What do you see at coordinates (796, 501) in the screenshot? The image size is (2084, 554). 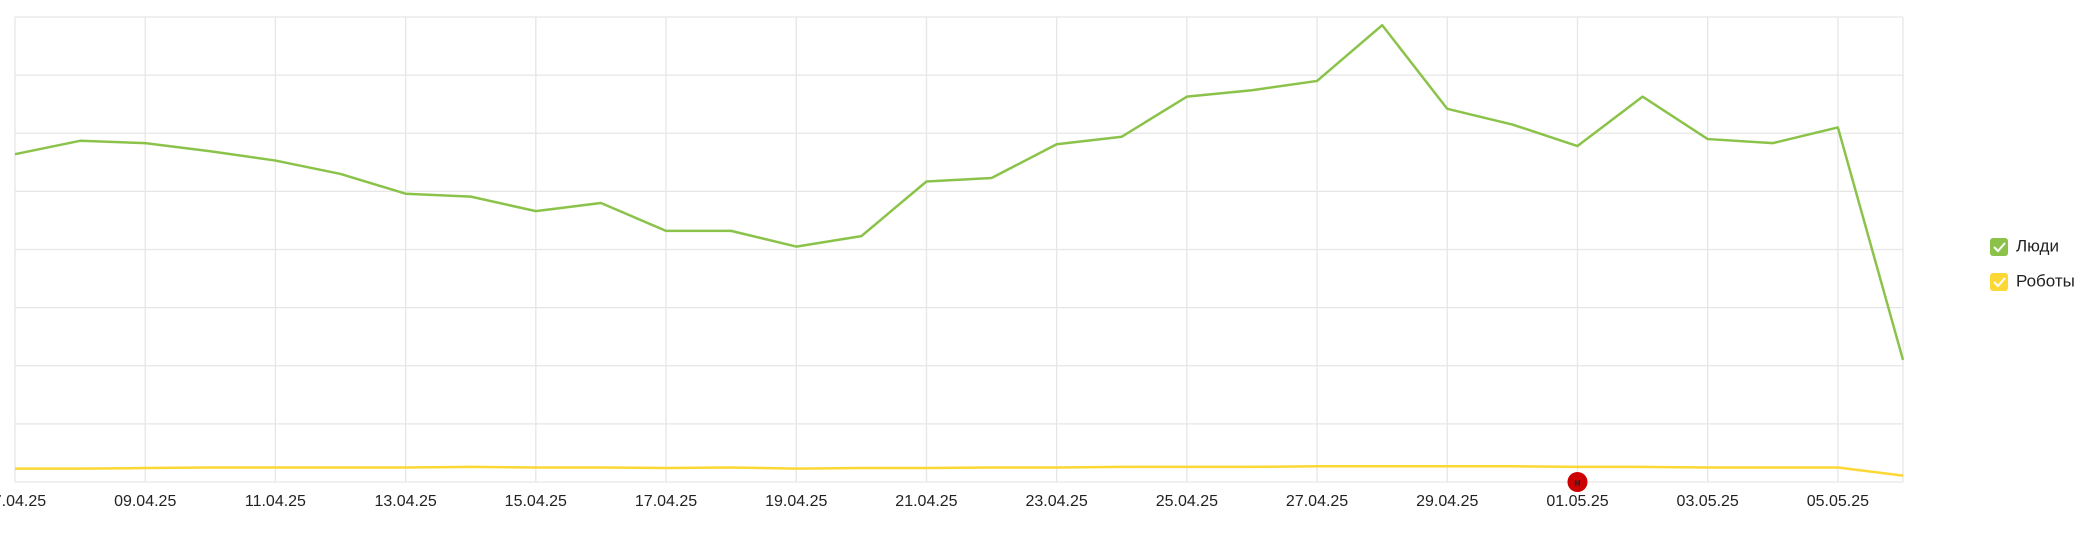 I see `x-tick-label: 19.04.25` at bounding box center [796, 501].